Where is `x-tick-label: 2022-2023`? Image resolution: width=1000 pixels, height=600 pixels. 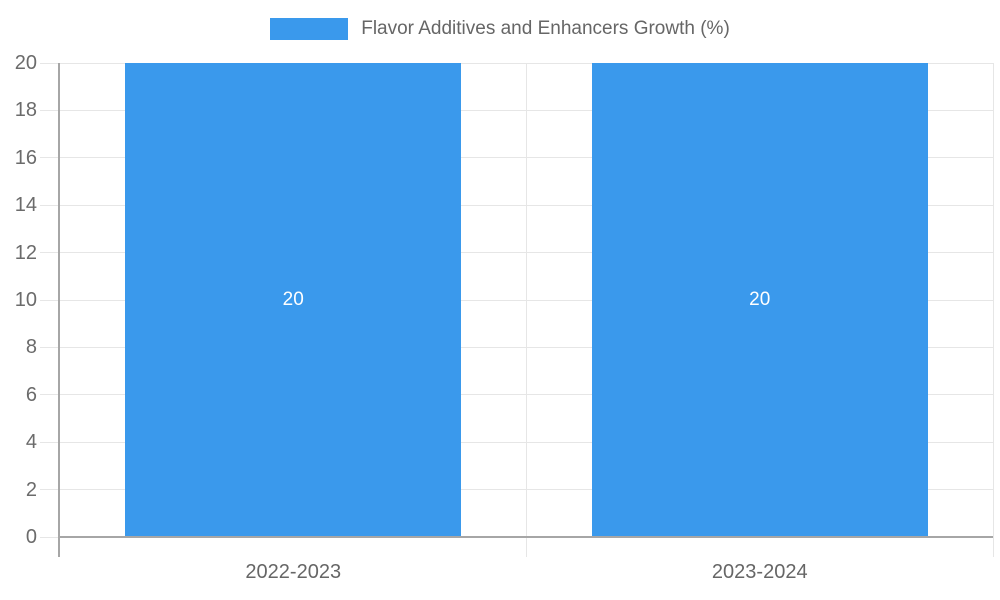
x-tick-label: 2022-2023 is located at coordinates (293, 572).